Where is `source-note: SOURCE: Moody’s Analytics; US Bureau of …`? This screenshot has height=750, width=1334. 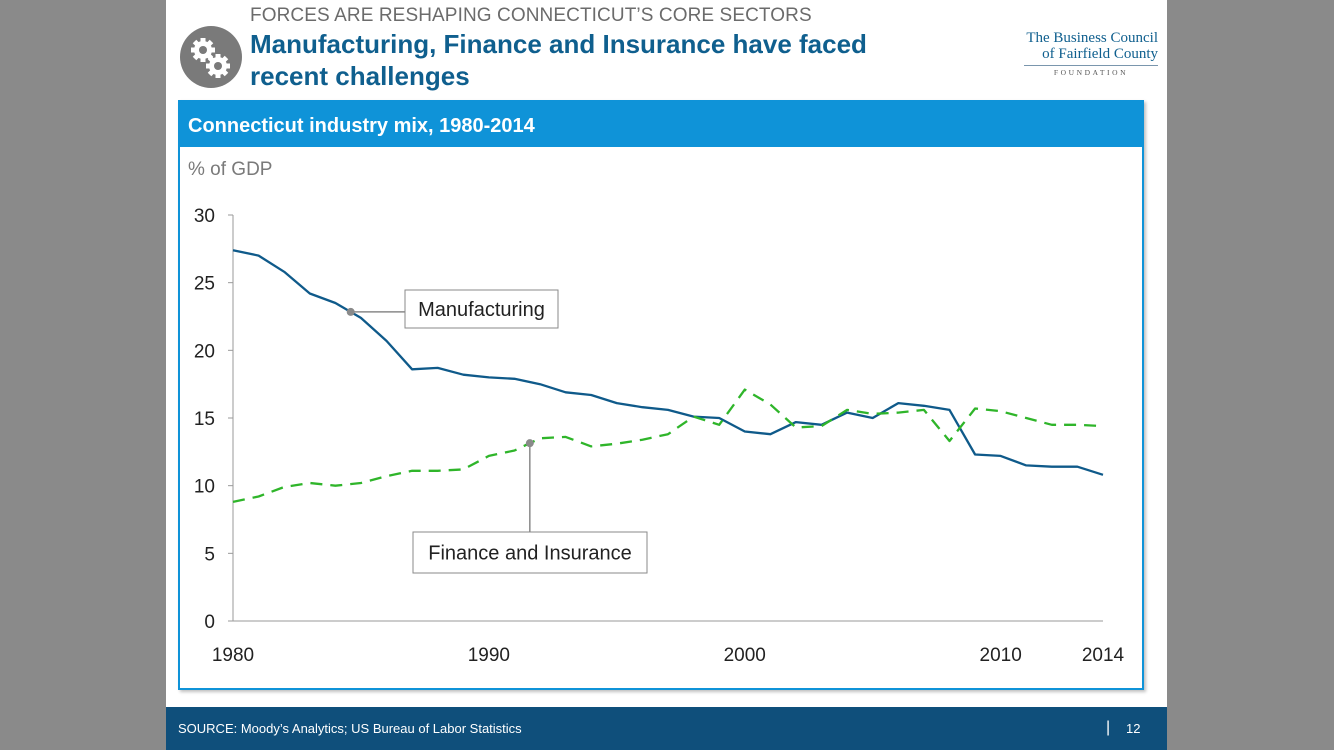
source-note: SOURCE: Moody’s Analytics; US Bureau of … is located at coordinates (350, 728).